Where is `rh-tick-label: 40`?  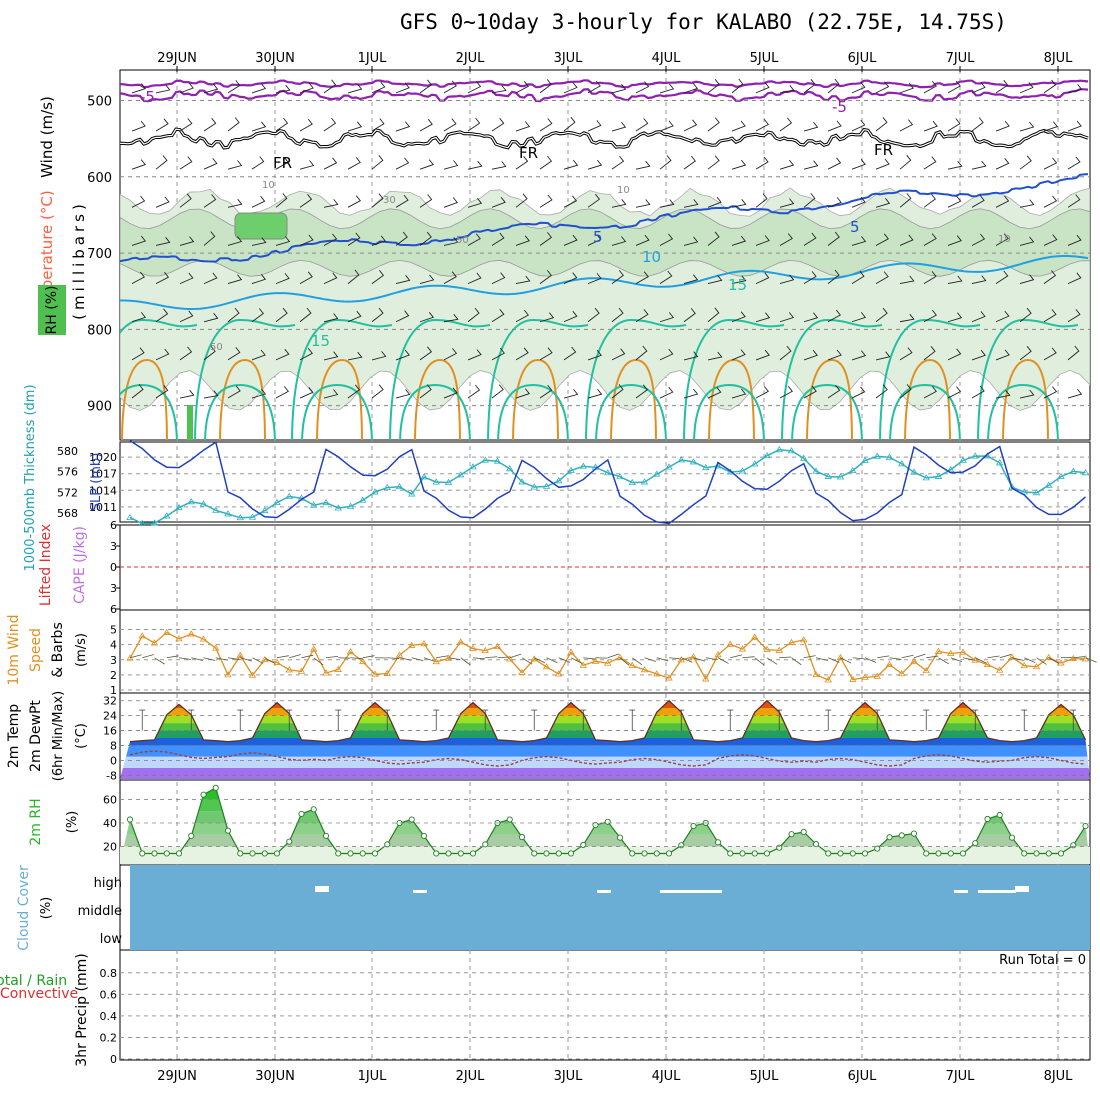 rh-tick-label: 40 is located at coordinates (110, 823).